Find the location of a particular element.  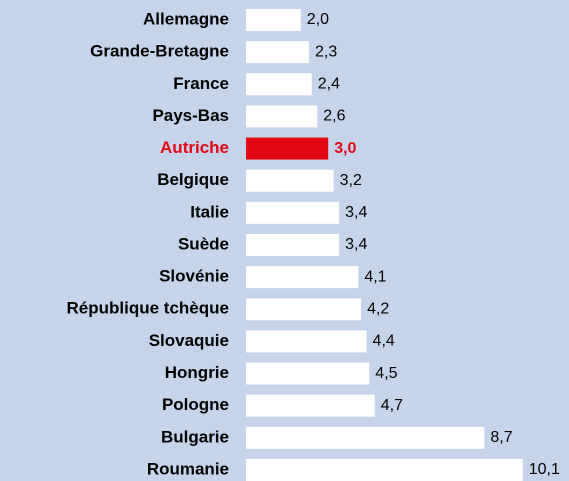

value-label: 2,3 is located at coordinates (326, 51).